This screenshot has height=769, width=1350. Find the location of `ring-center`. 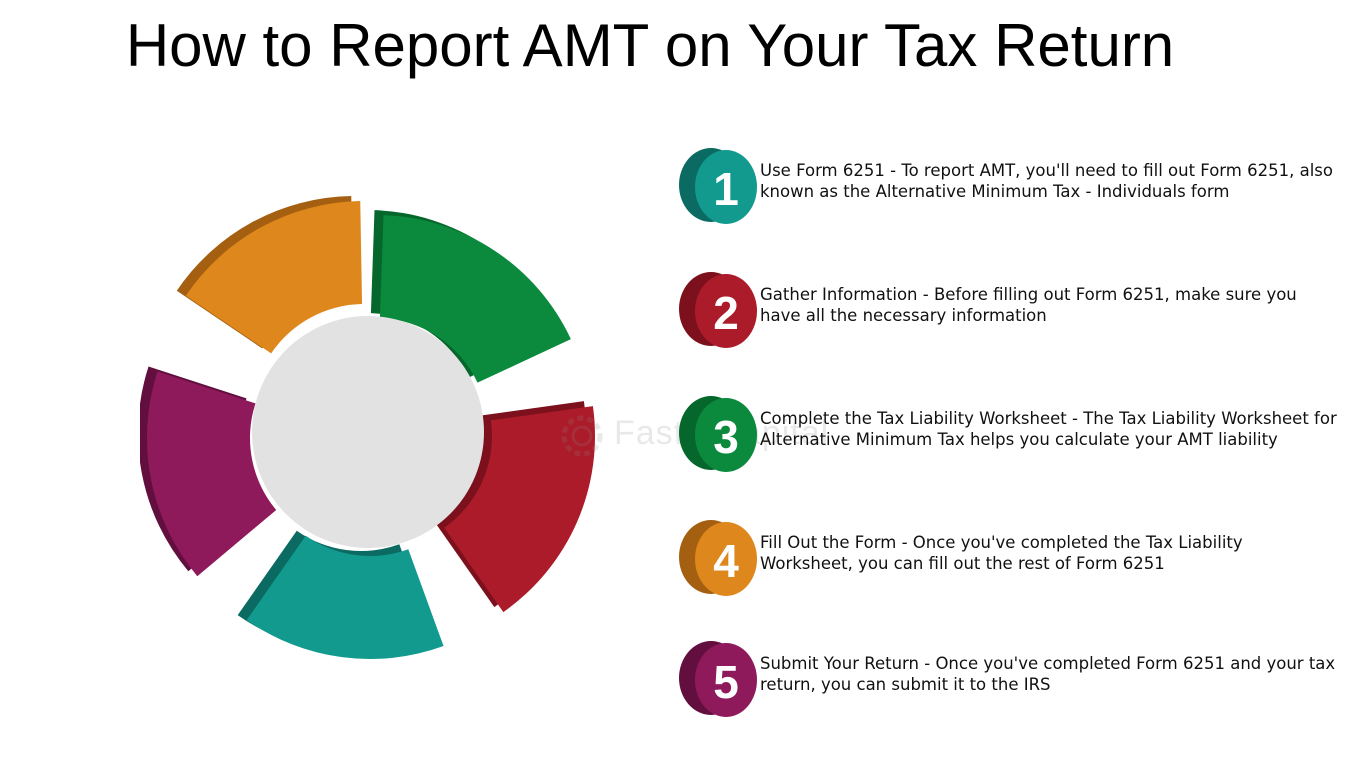

ring-center is located at coordinates (368, 432).